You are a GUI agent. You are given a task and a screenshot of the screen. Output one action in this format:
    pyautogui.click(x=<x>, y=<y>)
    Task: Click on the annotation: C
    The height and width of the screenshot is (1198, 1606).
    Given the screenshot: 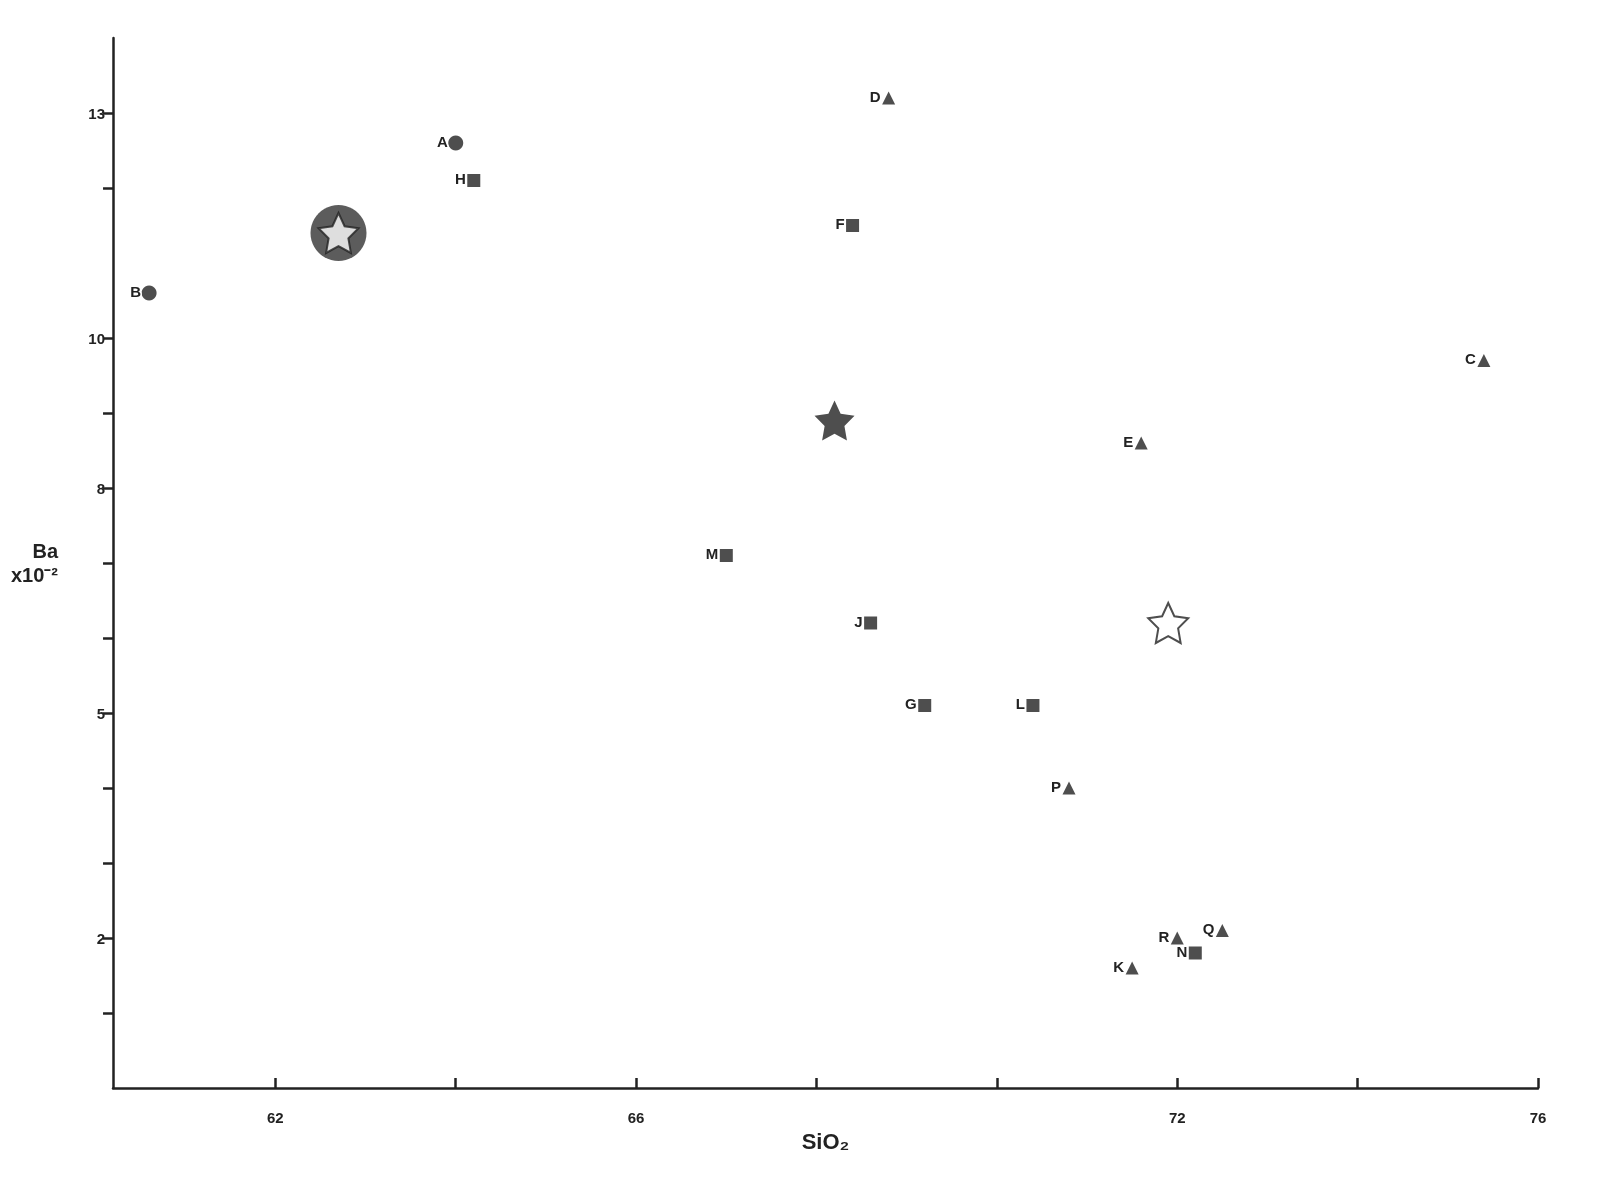 What is the action you would take?
    pyautogui.click(x=1471, y=358)
    